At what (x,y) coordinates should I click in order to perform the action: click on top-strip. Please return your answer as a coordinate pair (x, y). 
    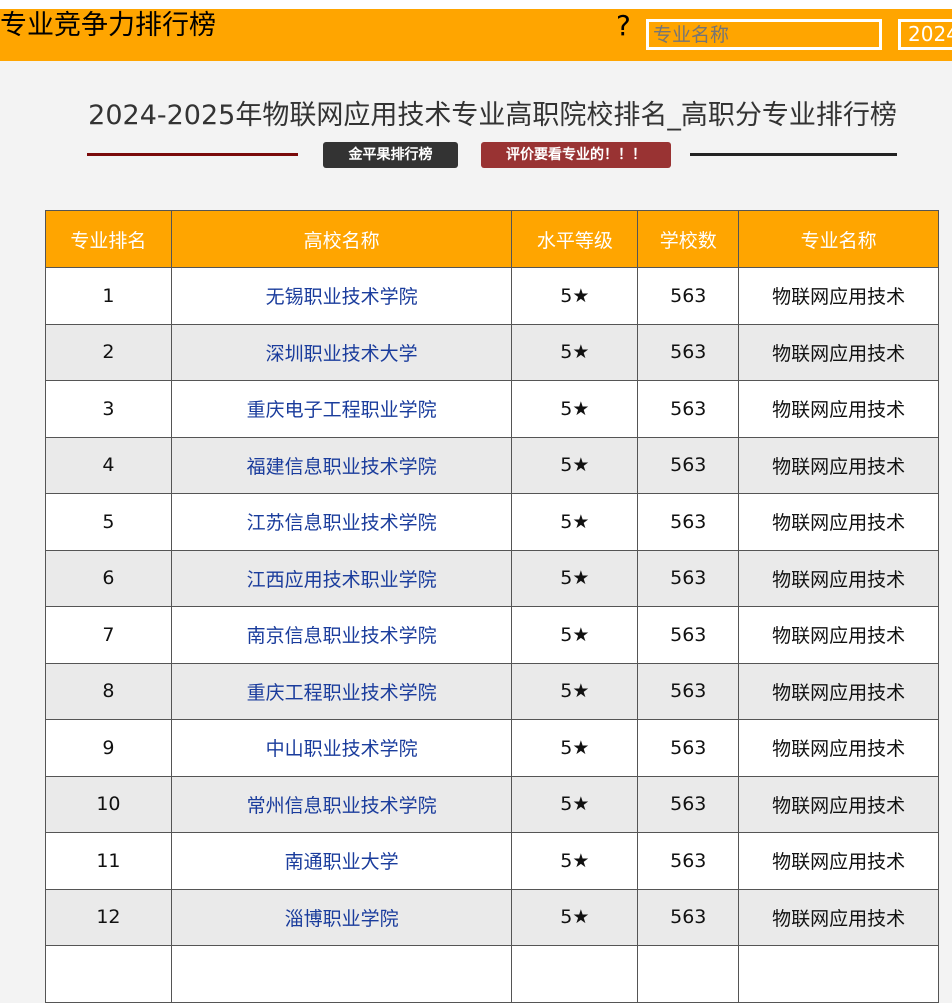
    Looking at the image, I should click on (476, 4).